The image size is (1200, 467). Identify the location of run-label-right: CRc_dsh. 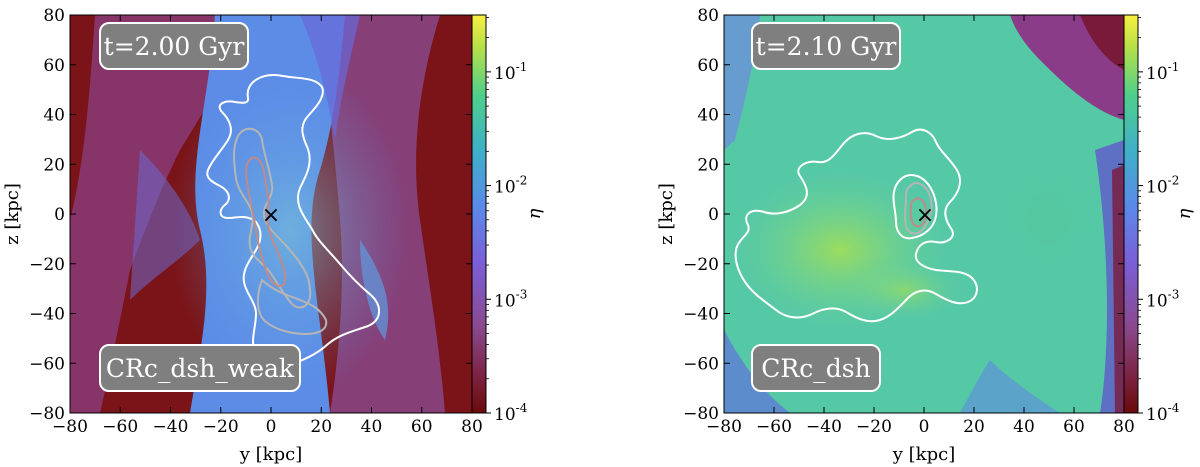
(816, 368).